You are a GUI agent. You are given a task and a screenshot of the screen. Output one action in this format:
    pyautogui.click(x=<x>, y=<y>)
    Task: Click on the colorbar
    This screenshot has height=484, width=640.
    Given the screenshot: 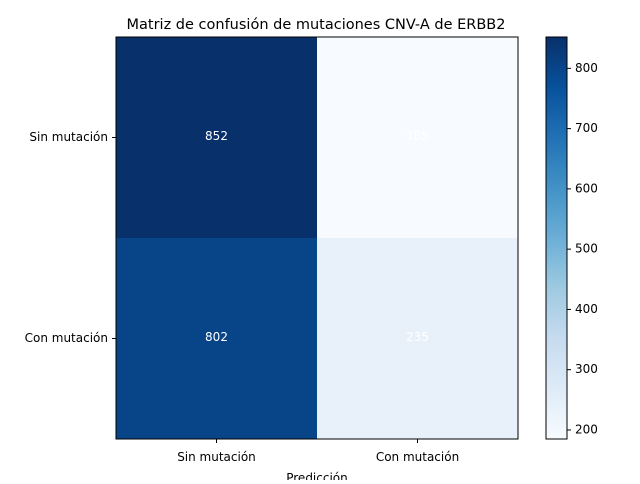 What is the action you would take?
    pyautogui.click(x=556, y=238)
    